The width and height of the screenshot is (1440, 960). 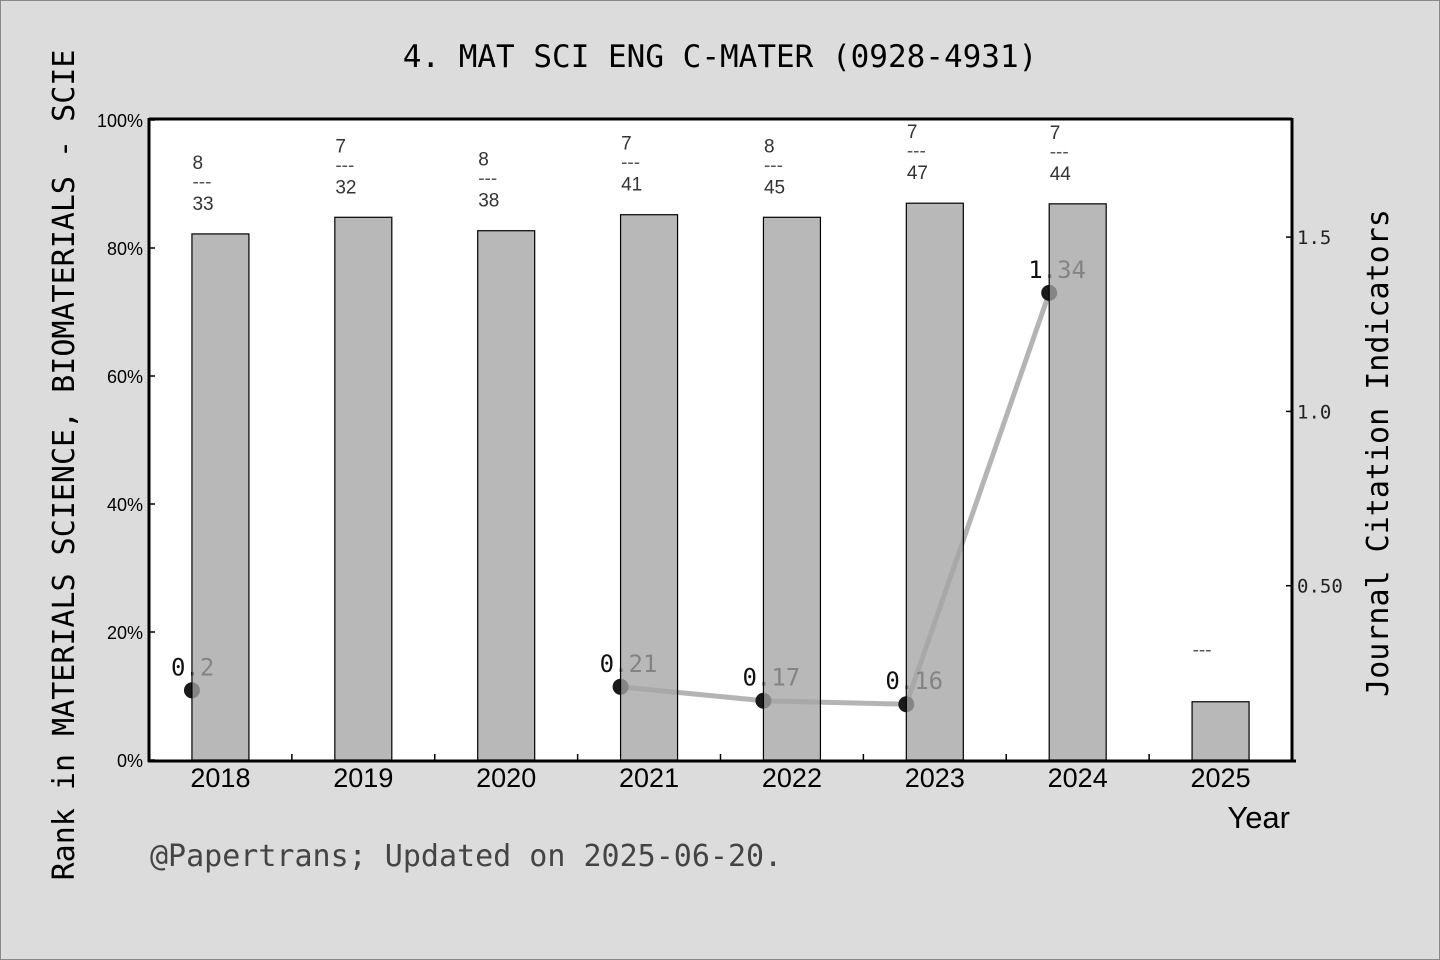 I want to click on y2-axis-label: Journal Citation Indicators, so click(x=1378, y=453).